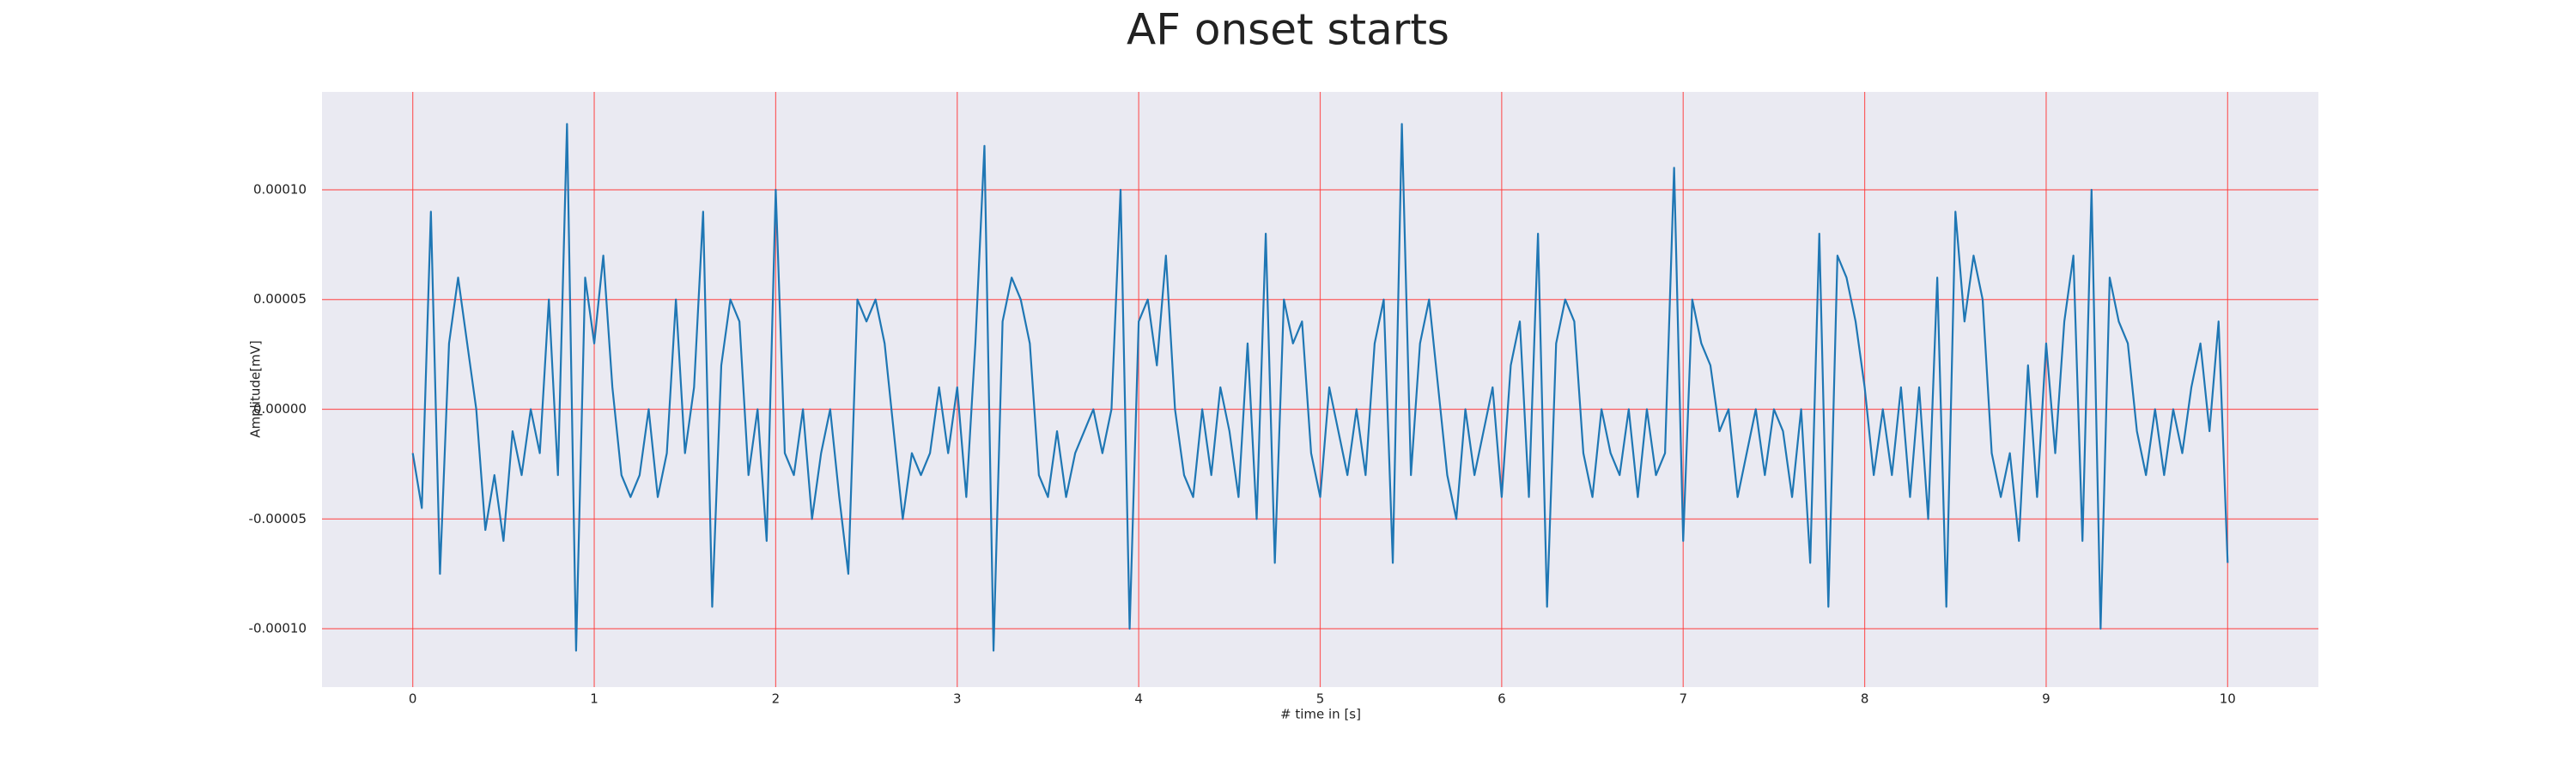  Describe the element at coordinates (958, 699) in the screenshot. I see `x-tick-label: 3` at that location.